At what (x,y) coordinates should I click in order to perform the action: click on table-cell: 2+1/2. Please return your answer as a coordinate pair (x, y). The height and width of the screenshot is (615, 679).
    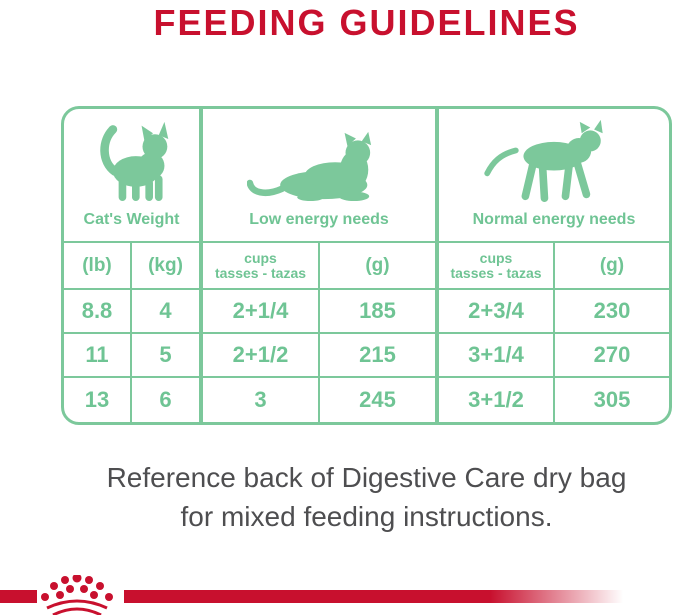
    Looking at the image, I should click on (261, 356).